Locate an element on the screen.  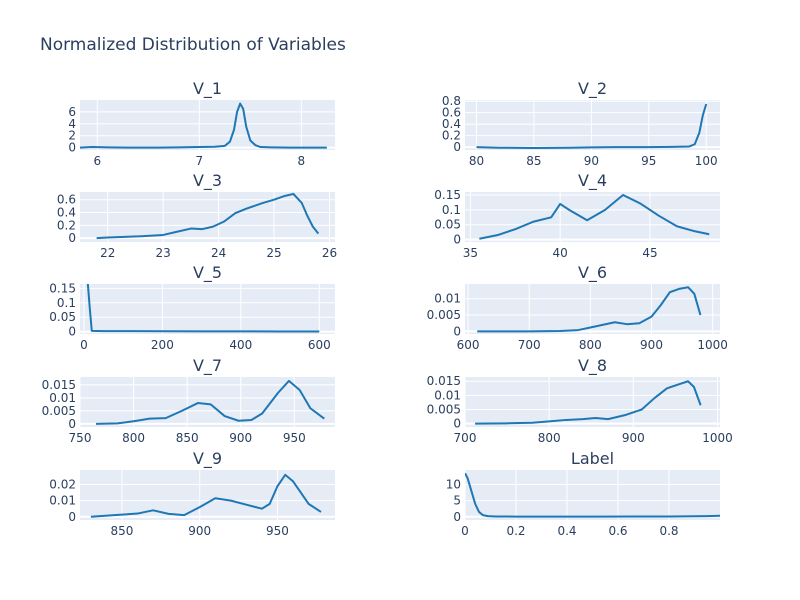
subplot-2: 22 23 24 25 26 00.20.40.6 V_3 is located at coordinates (197, 215).